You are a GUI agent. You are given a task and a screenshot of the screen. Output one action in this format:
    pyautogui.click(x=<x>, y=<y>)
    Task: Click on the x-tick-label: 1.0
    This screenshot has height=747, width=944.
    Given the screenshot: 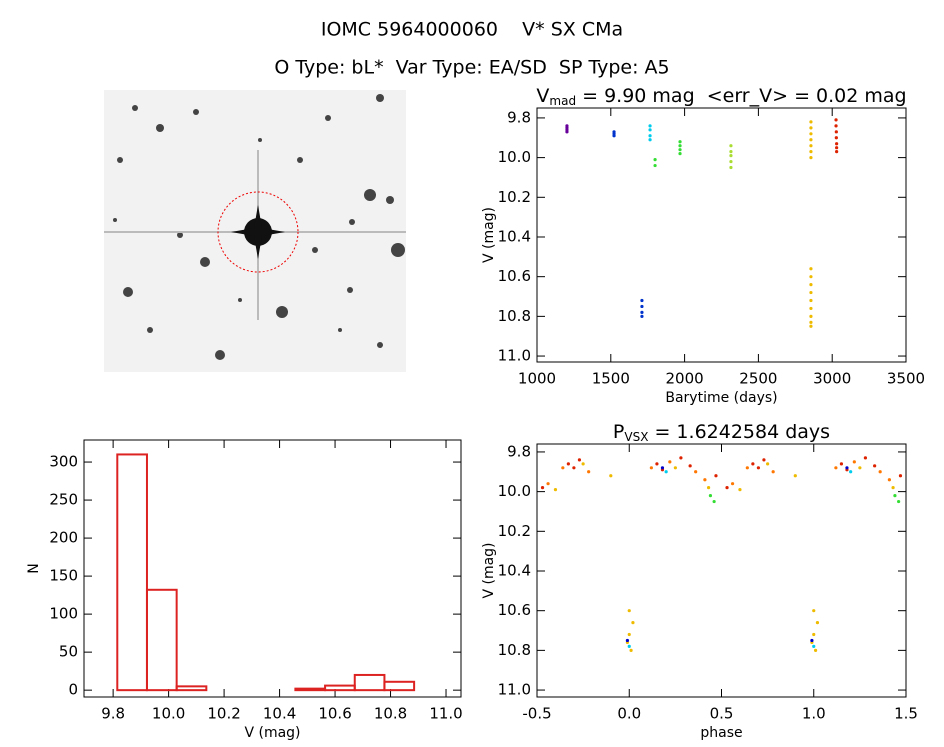 What is the action you would take?
    pyautogui.click(x=814, y=714)
    